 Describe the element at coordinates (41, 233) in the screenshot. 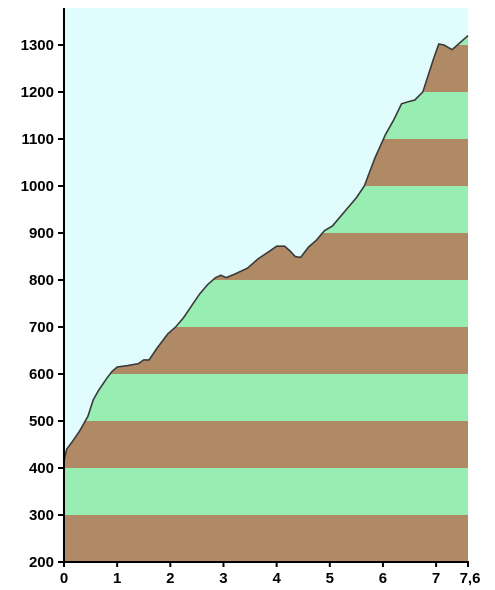

I see `y-tick-label-900: 900` at that location.